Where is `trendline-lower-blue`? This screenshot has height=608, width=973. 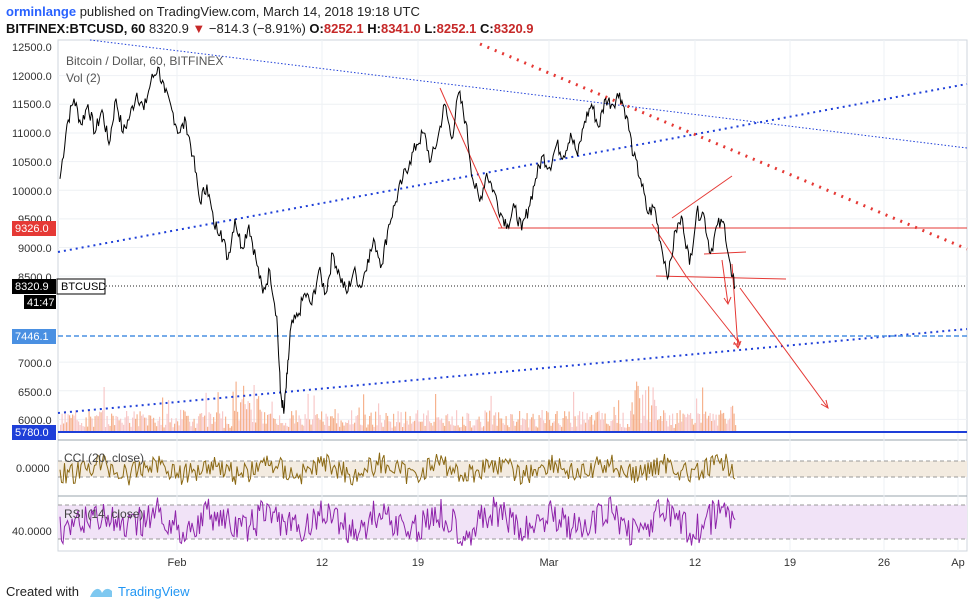
trendline-lower-blue is located at coordinates (512, 371).